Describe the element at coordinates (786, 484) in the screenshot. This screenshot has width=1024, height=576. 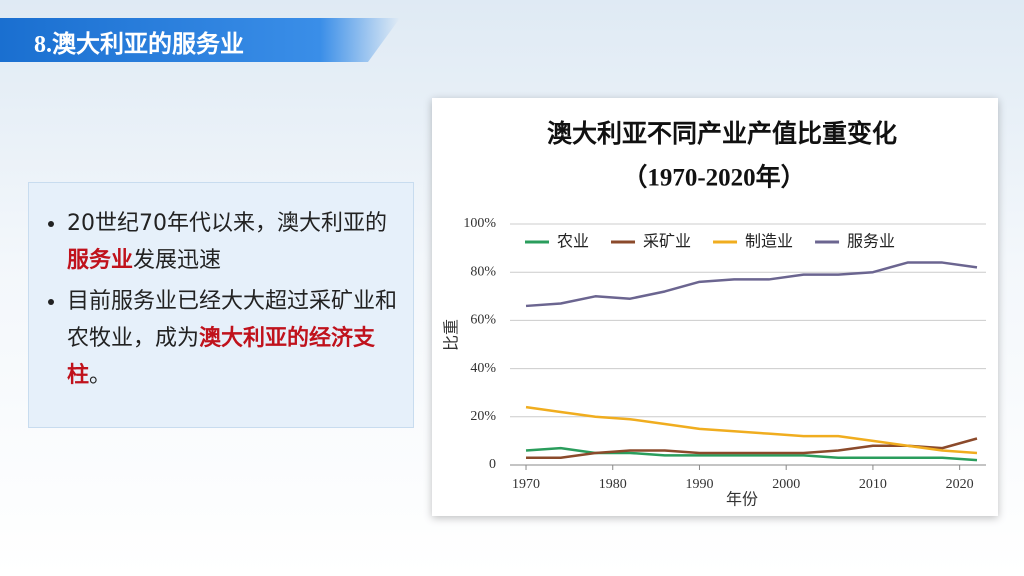
I see `x-tick-label: 2000` at that location.